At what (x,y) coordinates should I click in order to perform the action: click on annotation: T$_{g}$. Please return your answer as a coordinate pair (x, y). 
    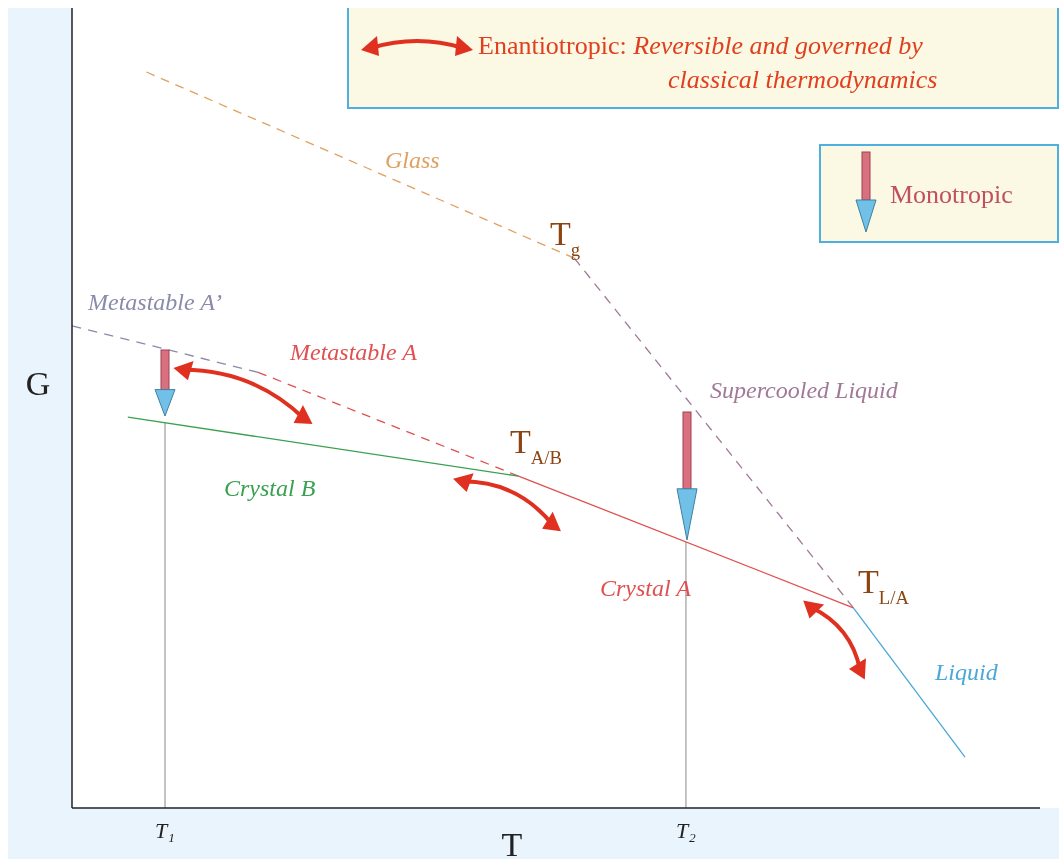
    Looking at the image, I should click on (565, 237).